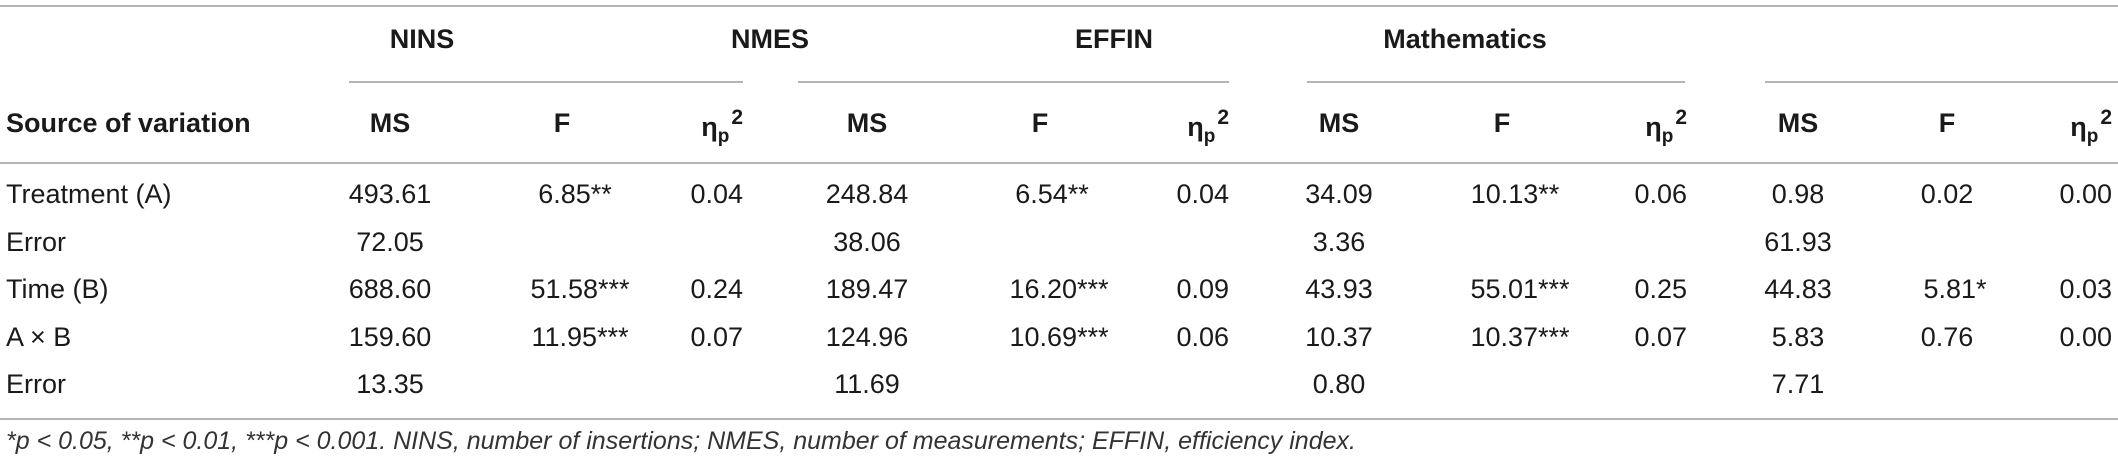 The image size is (2118, 467). Describe the element at coordinates (57, 289) in the screenshot. I see `row-label-time: Time (B)` at that location.